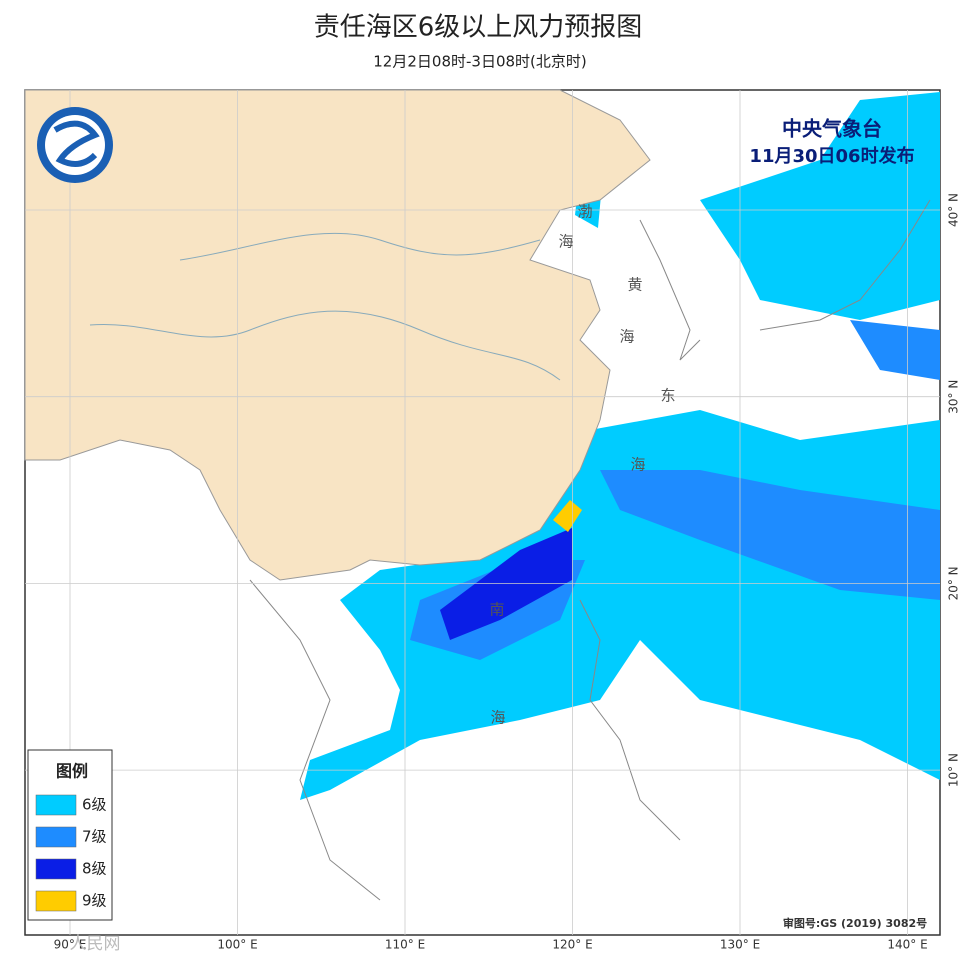 The height and width of the screenshot is (970, 969). What do you see at coordinates (667, 396) in the screenshot?
I see `sea-label: 东` at bounding box center [667, 396].